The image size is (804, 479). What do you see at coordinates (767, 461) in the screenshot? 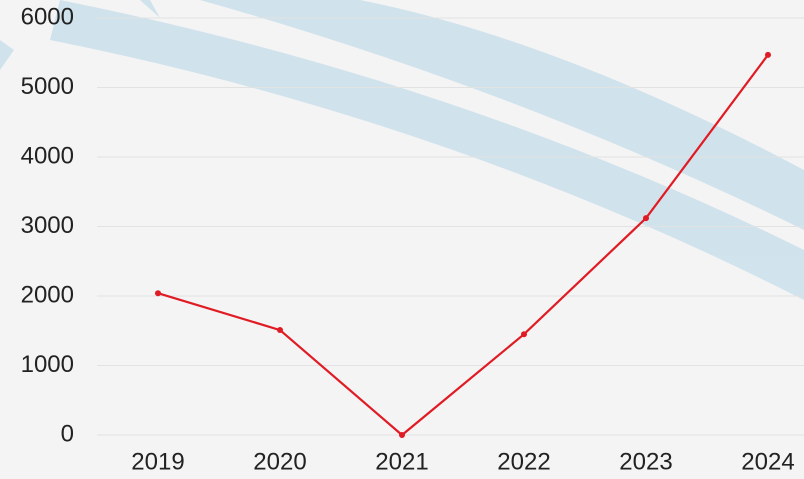
I see `x-tick-label: 2024` at bounding box center [767, 461].